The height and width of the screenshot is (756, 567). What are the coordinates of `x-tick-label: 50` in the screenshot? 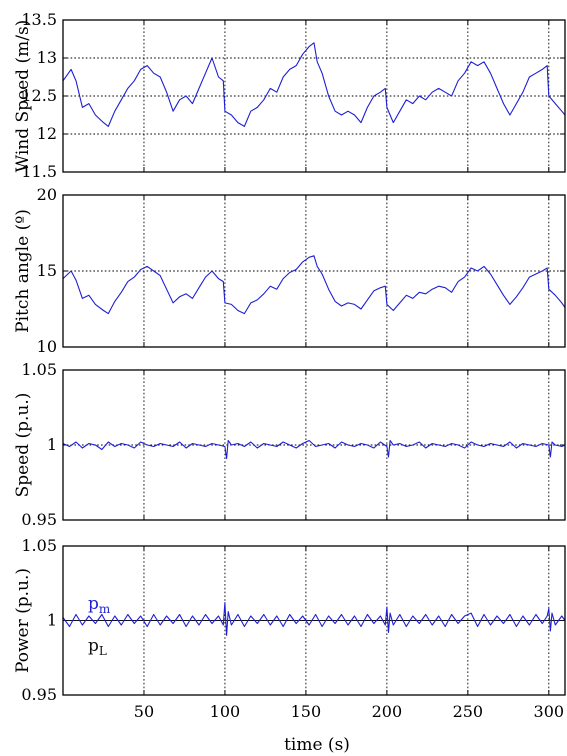 It's located at (144, 711).